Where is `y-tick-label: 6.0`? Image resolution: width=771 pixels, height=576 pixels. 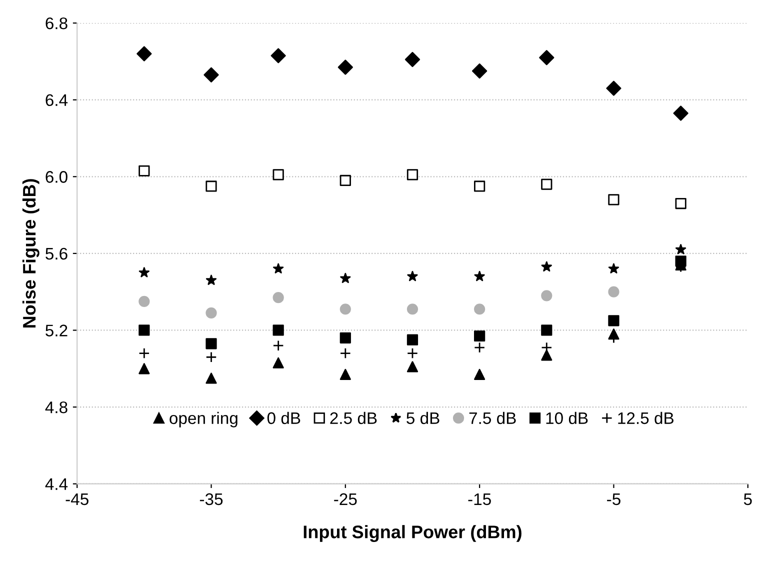
y-tick-label: 6.0 is located at coordinates (57, 177).